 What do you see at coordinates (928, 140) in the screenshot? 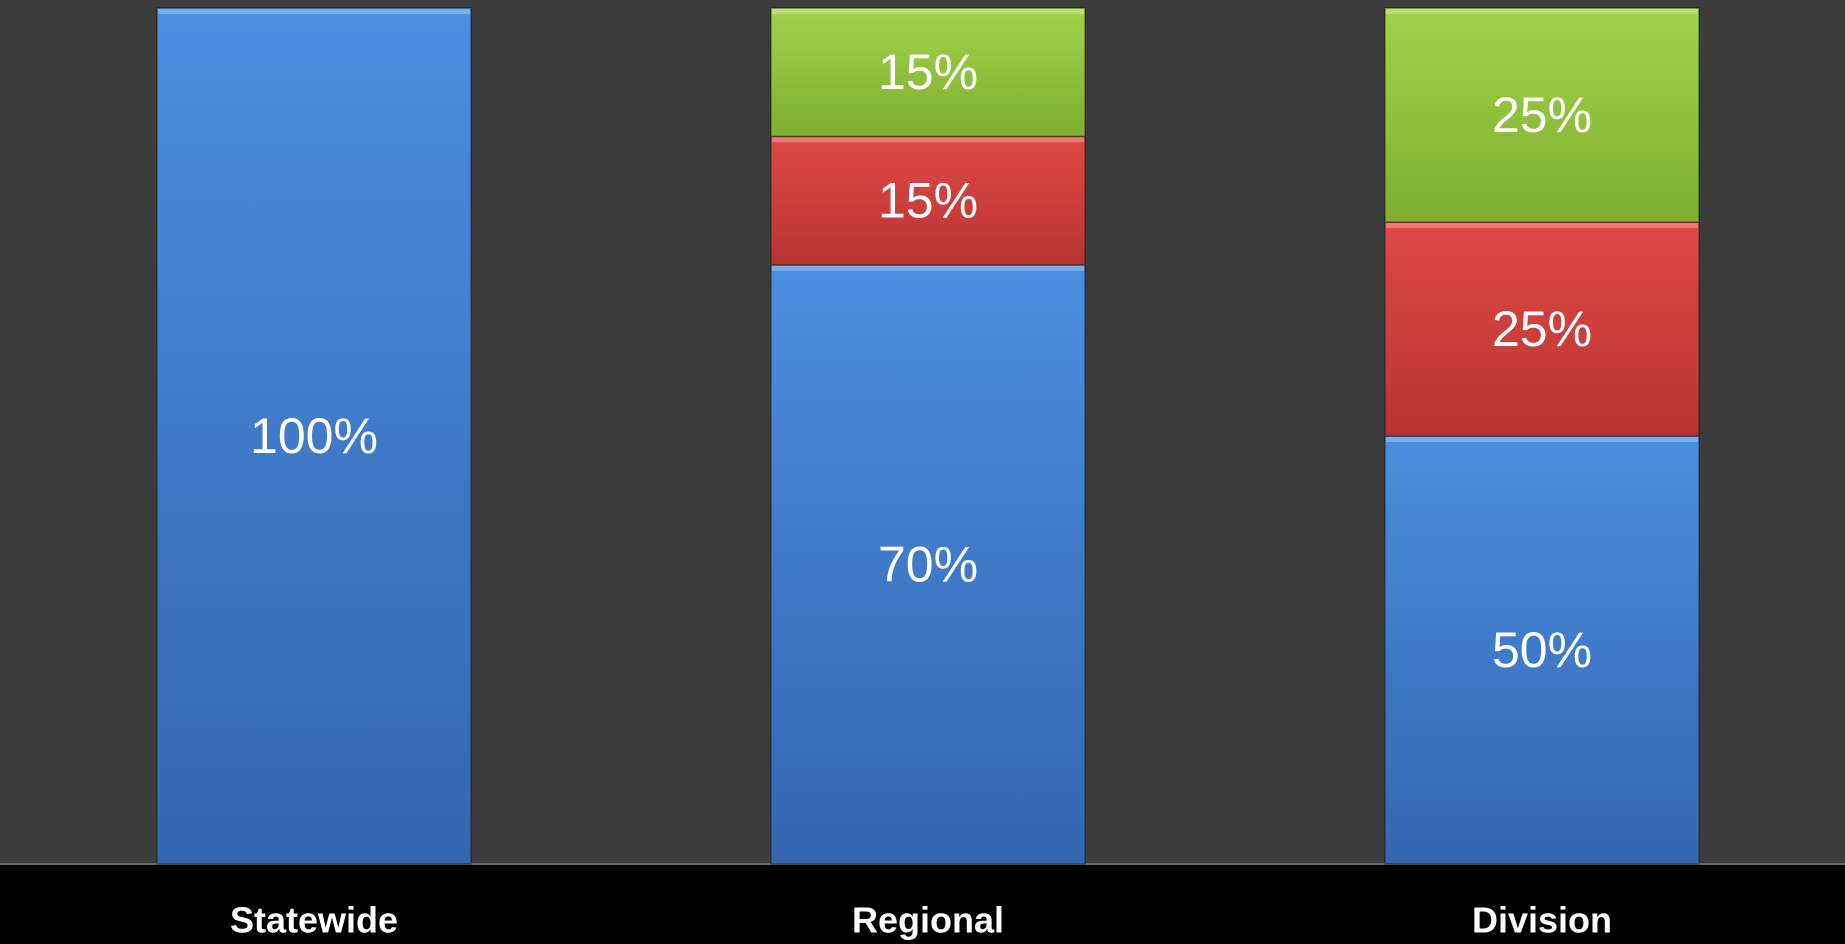
I see `bar-highlight-regional-red` at bounding box center [928, 140].